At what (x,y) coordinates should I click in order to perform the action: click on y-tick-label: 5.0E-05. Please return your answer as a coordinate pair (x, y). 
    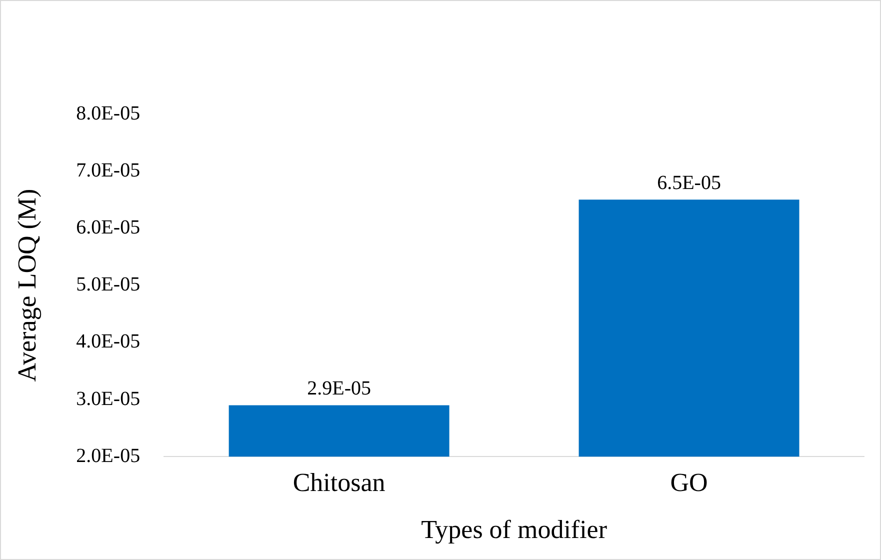
    Looking at the image, I should click on (108, 285).